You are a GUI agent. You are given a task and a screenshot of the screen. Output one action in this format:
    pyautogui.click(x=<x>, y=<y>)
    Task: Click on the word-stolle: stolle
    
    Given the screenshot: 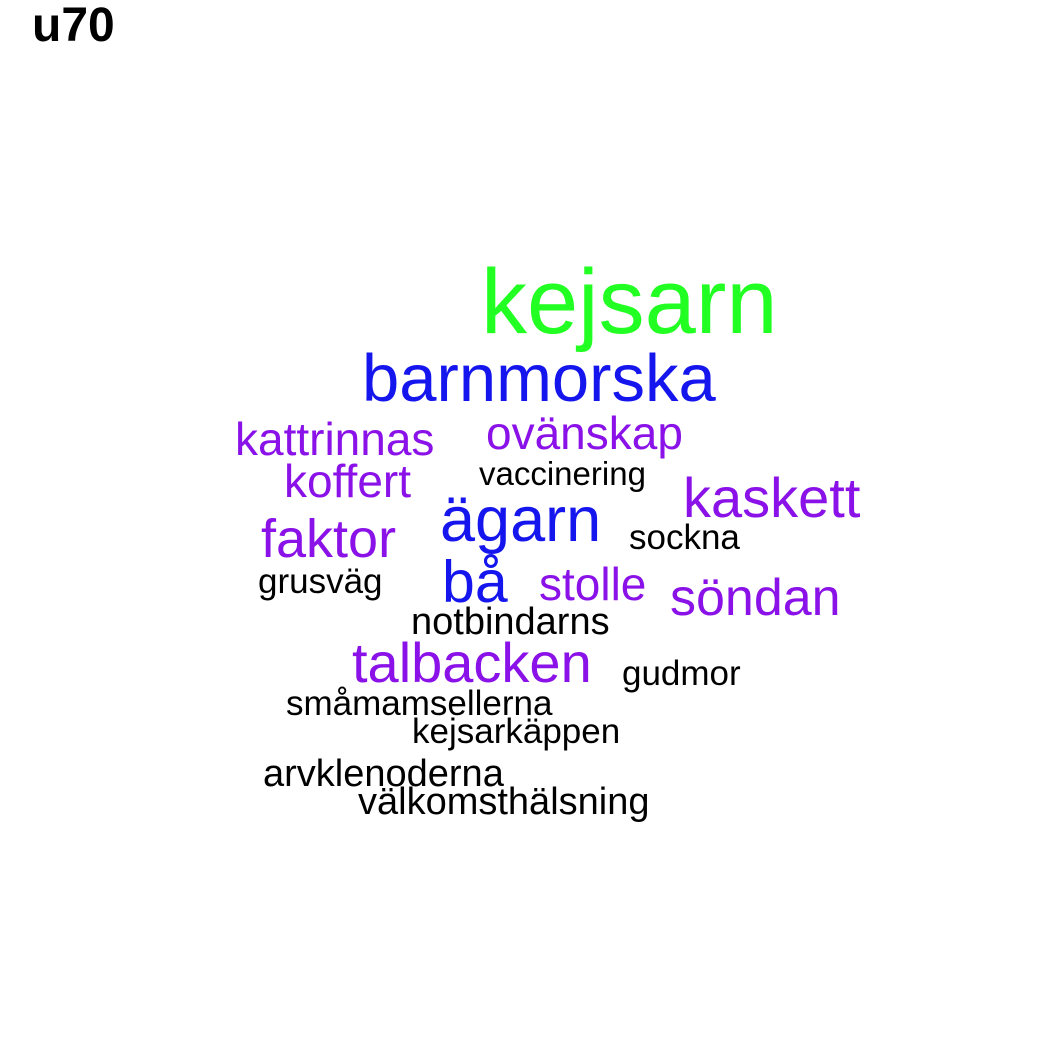 What is the action you would take?
    pyautogui.click(x=593, y=584)
    